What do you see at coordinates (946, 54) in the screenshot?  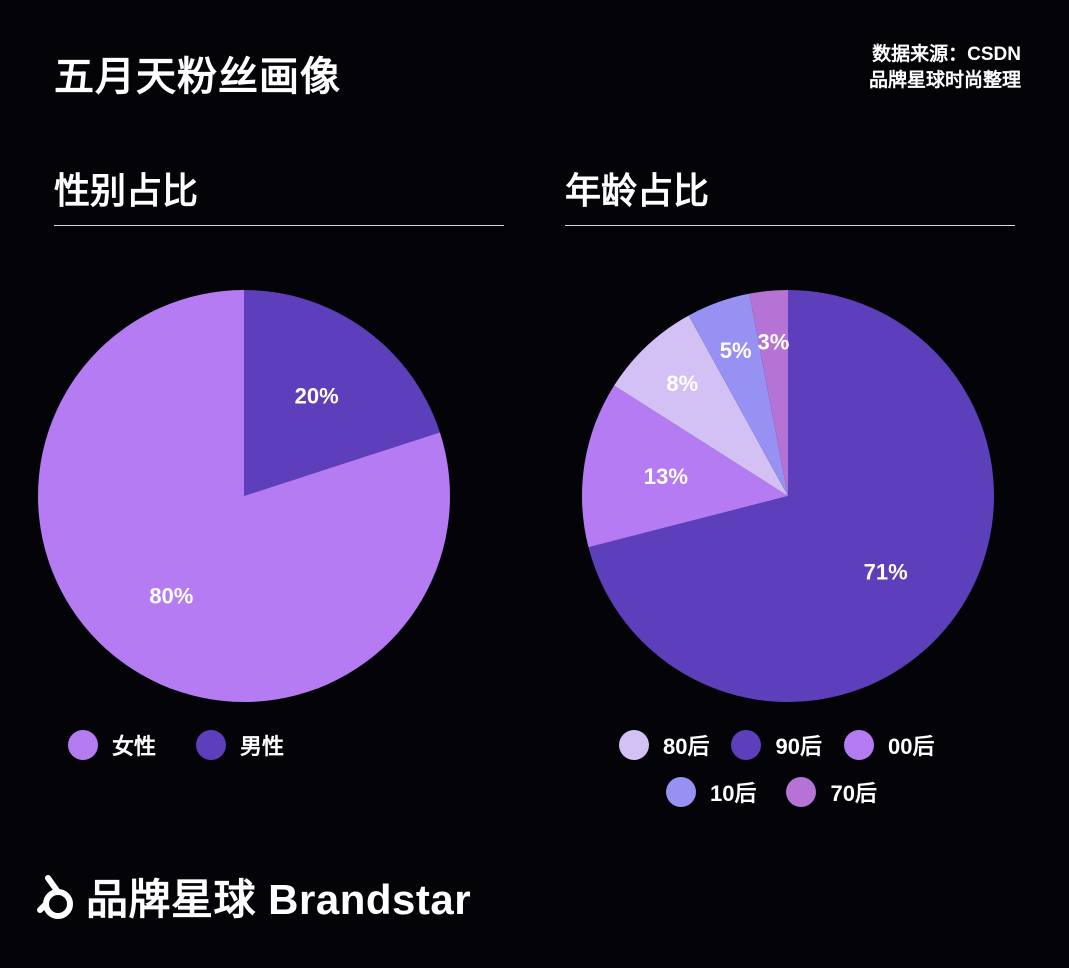 I see `source-line-1: 数据来源：CSDN` at bounding box center [946, 54].